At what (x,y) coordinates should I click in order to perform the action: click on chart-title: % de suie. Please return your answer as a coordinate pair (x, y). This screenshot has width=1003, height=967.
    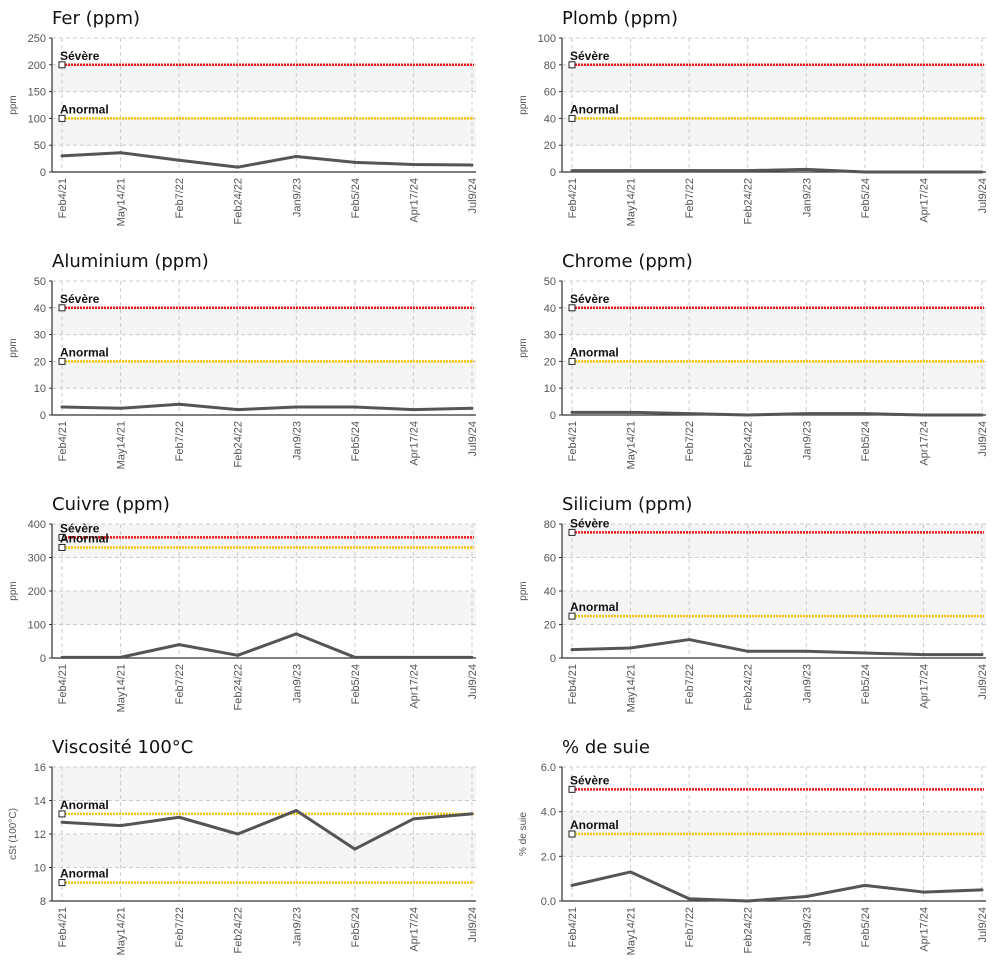
    Looking at the image, I should click on (606, 747).